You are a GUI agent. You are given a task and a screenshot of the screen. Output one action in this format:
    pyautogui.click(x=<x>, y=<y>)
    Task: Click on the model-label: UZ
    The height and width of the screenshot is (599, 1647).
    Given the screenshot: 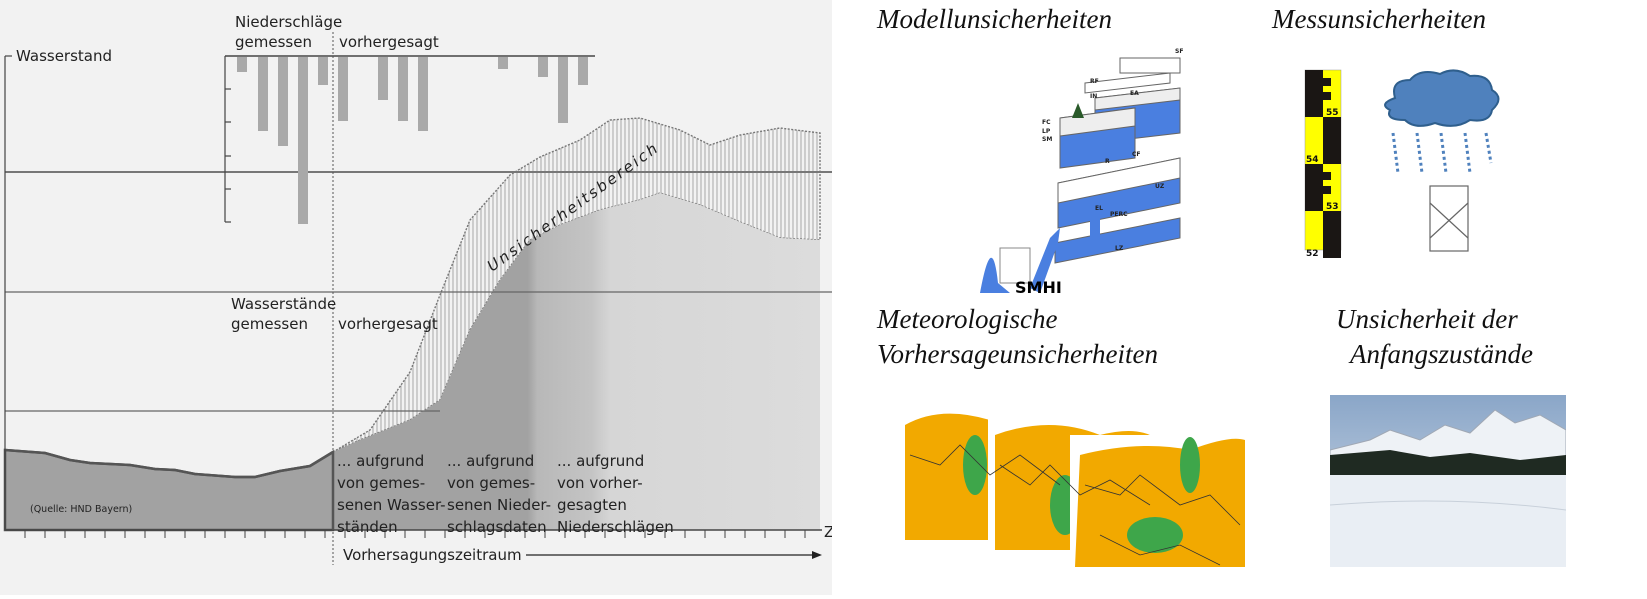 What is the action you would take?
    pyautogui.click(x=1160, y=186)
    